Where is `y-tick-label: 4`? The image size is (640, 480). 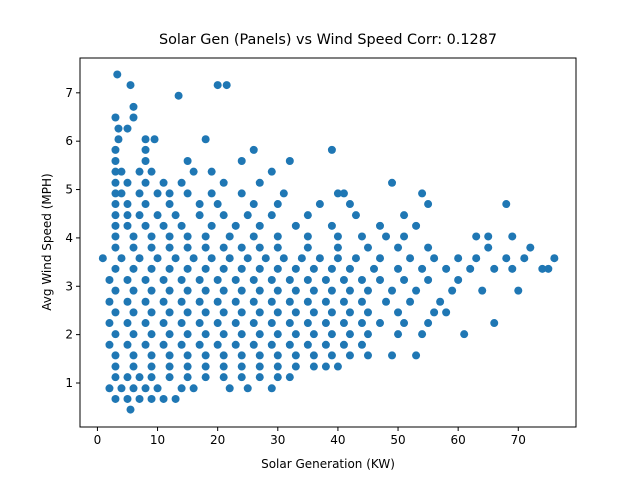
y-tick-label: 4 is located at coordinates (69, 238).